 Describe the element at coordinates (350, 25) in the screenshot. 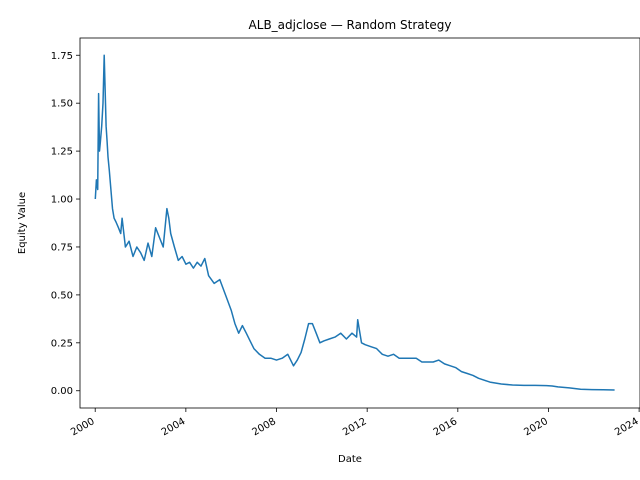

I see `chart-title: ALB_adjclose — Random Strategy` at that location.